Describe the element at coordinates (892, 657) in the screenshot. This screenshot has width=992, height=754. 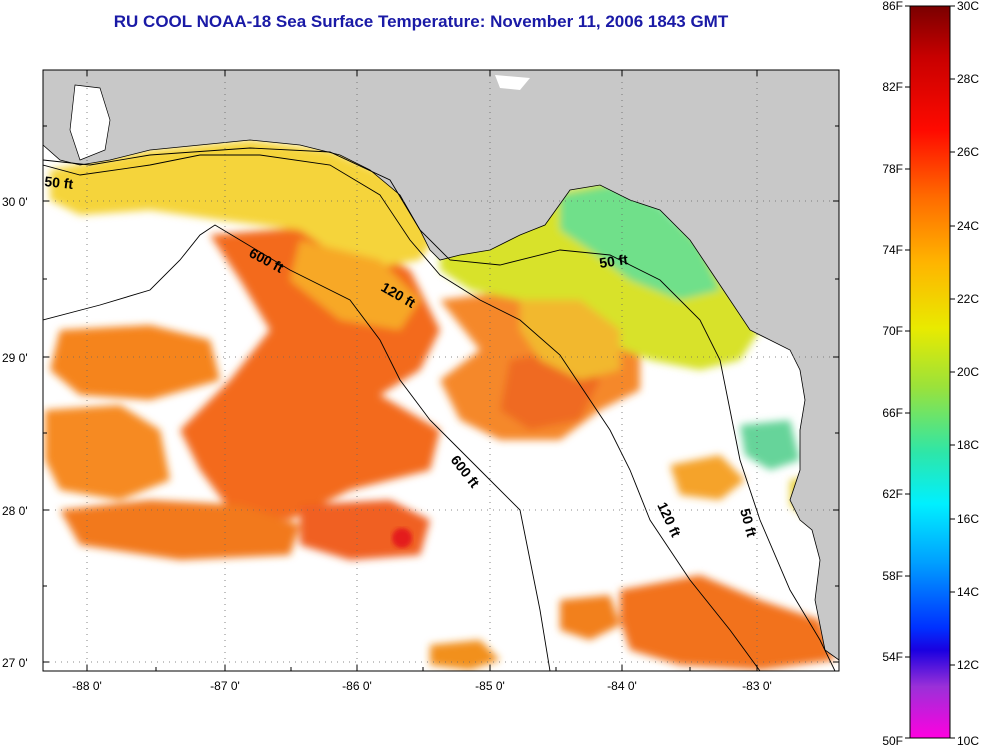
I see `f-label: 54F` at that location.